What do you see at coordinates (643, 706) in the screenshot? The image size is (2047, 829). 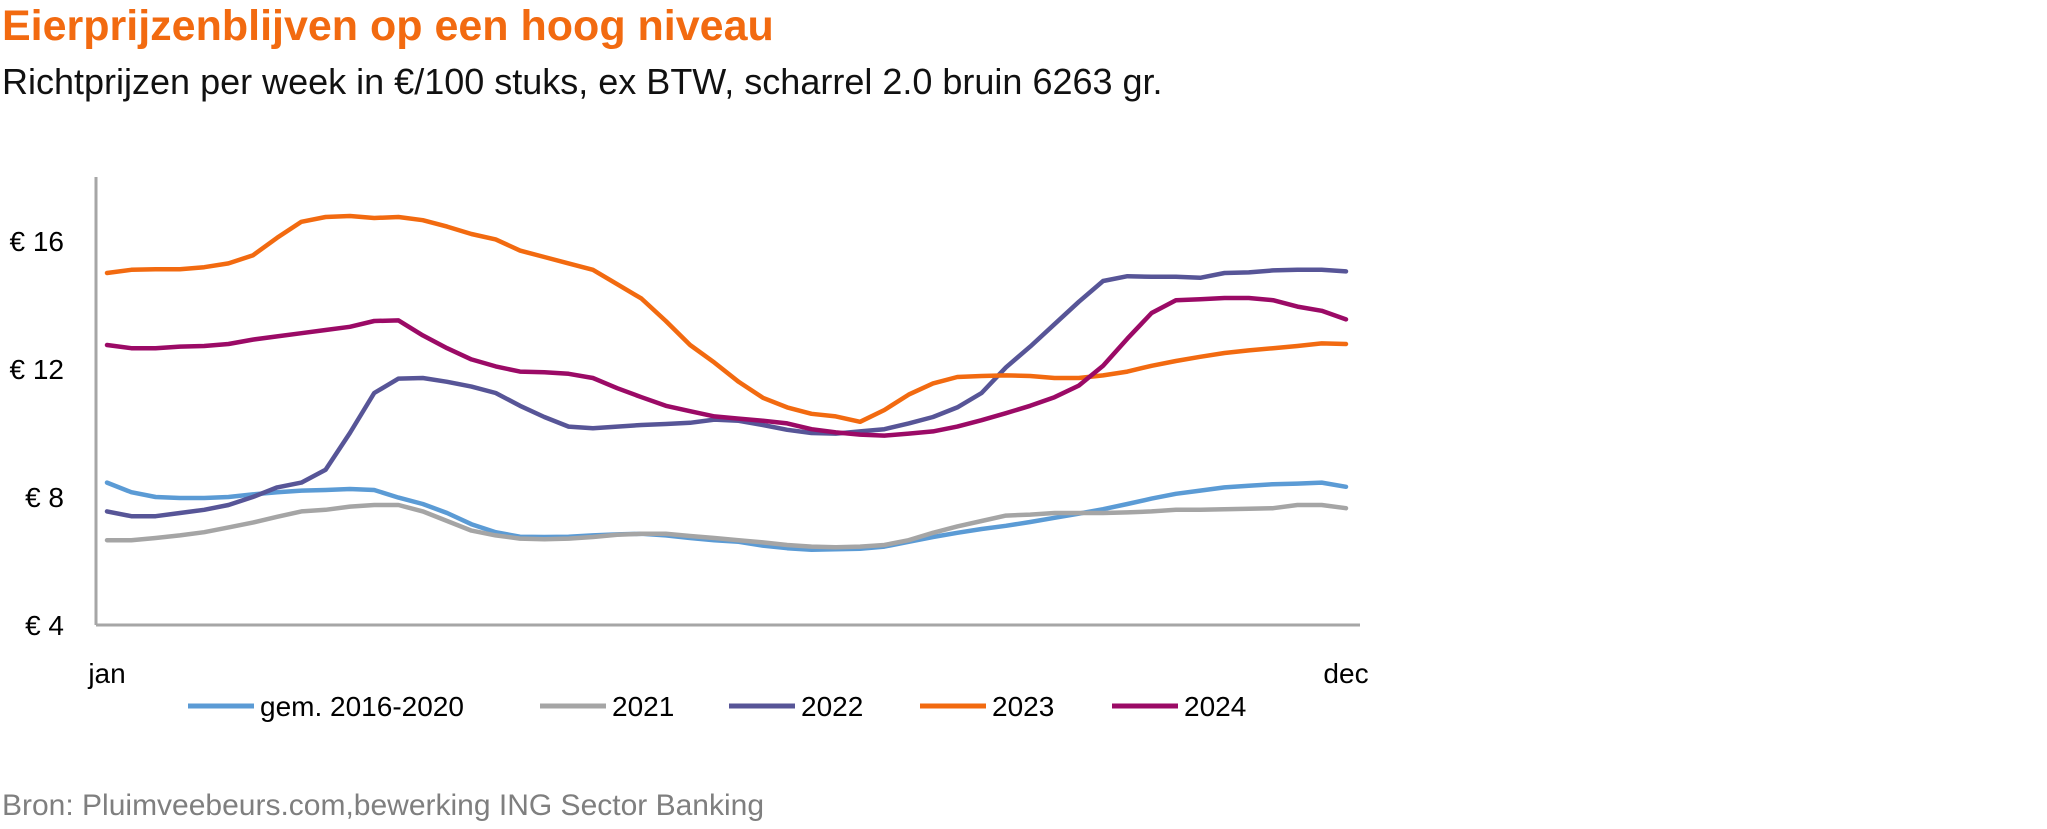 I see `legend-label: 2021` at bounding box center [643, 706].